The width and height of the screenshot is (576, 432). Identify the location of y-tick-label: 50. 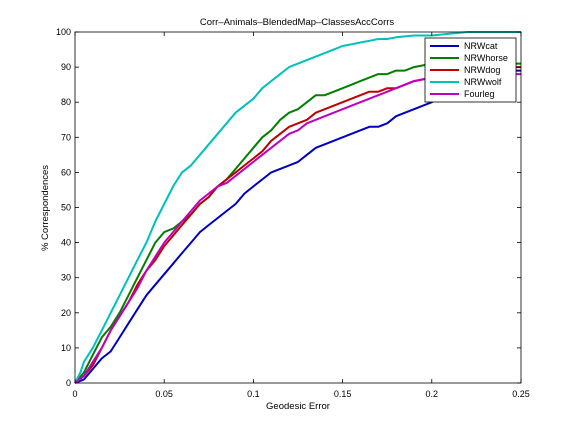
(66, 208).